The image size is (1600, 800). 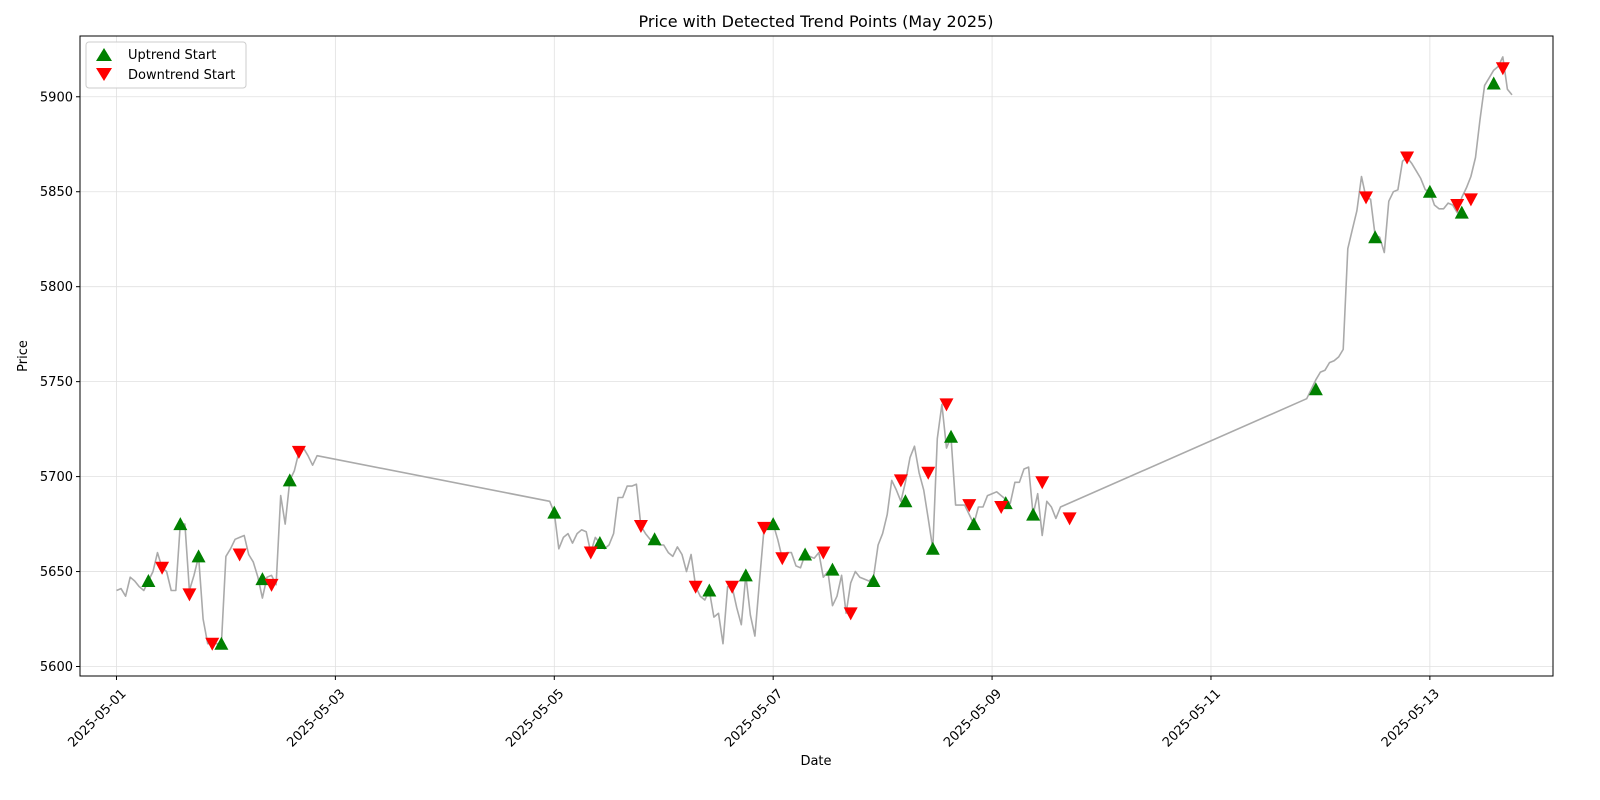 I want to click on y-tick-label: 5600, so click(x=56, y=667).